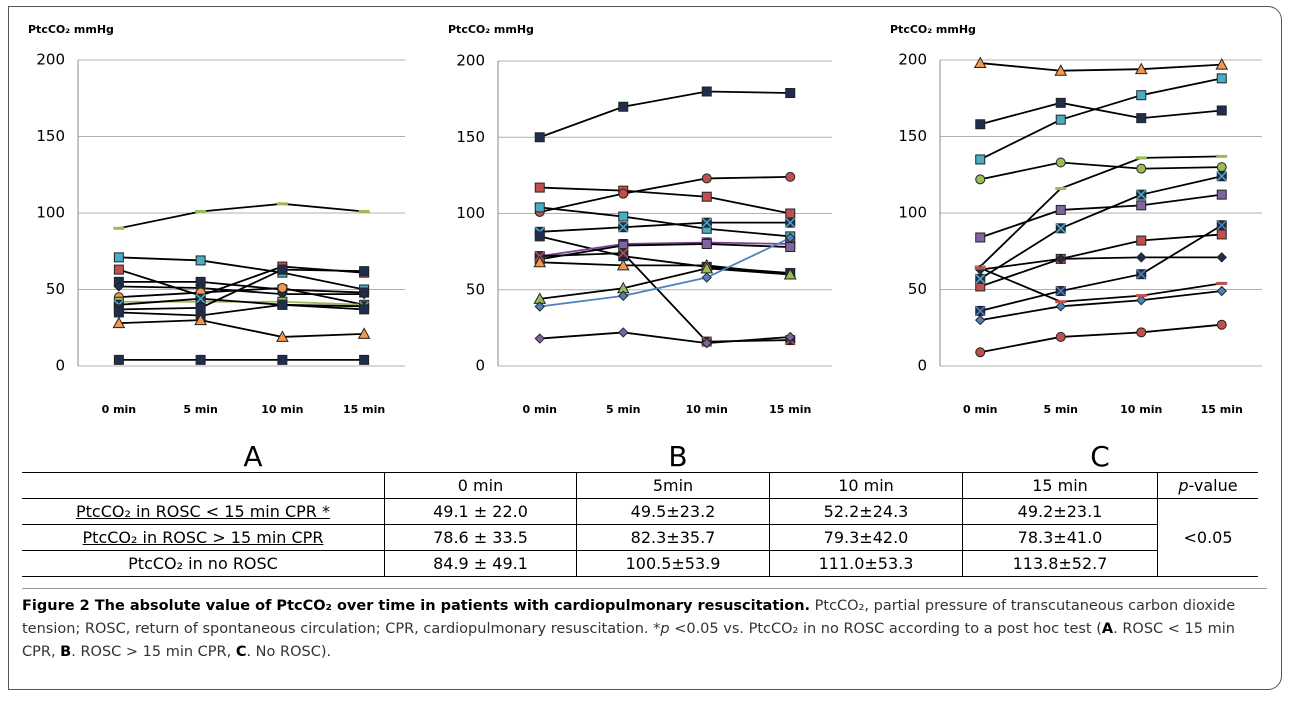 The height and width of the screenshot is (706, 1292). I want to click on p-value: <0.05, so click(1207, 537).